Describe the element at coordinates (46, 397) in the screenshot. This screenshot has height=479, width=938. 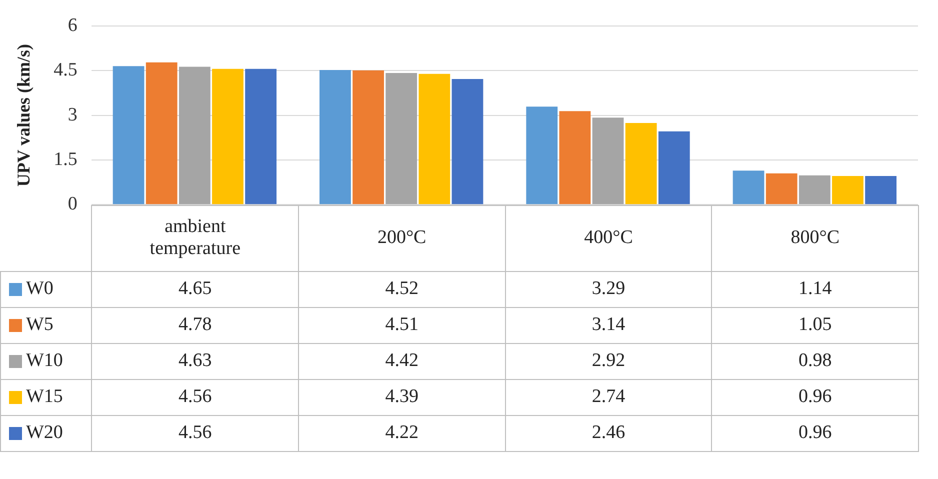
I see `legend-label: W15` at that location.